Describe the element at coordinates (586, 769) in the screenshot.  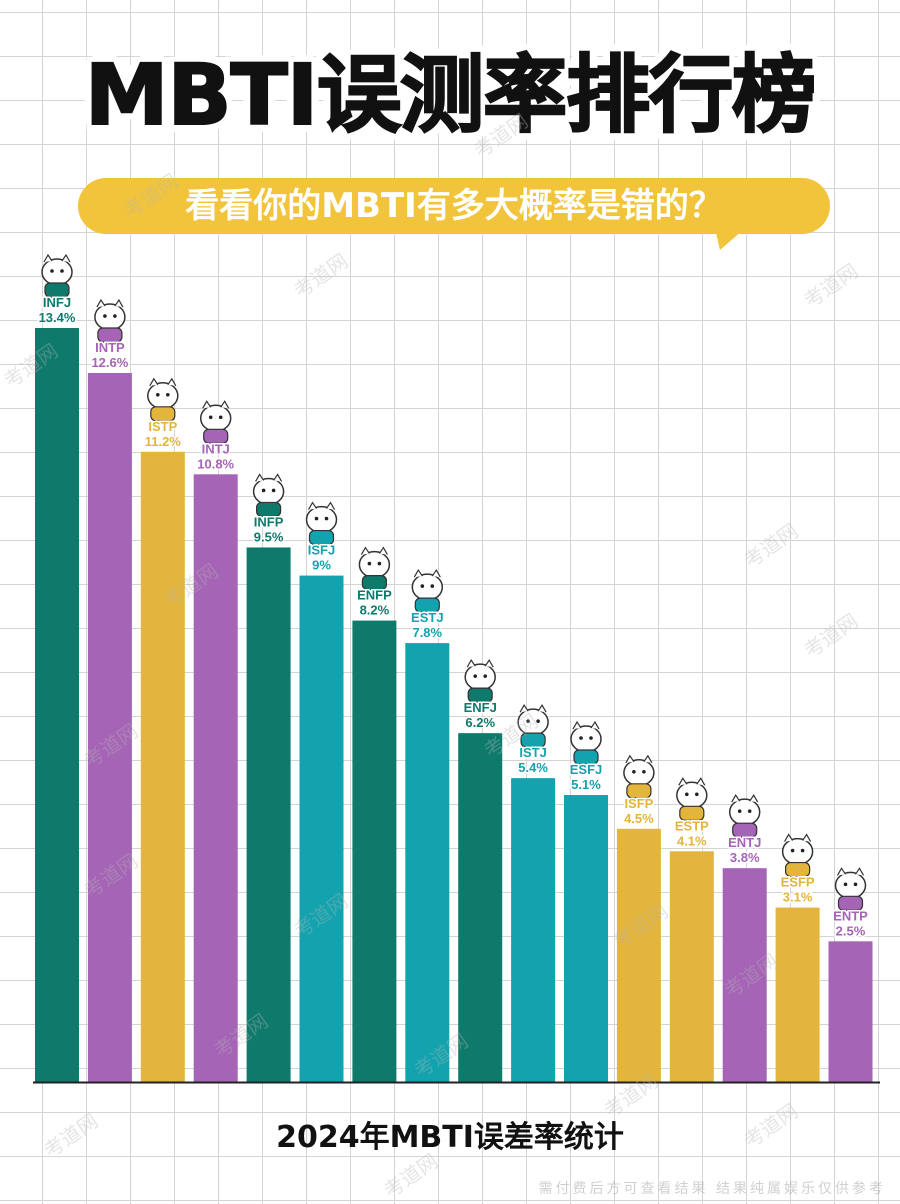
I see `bar-category-label: ESFJ` at that location.